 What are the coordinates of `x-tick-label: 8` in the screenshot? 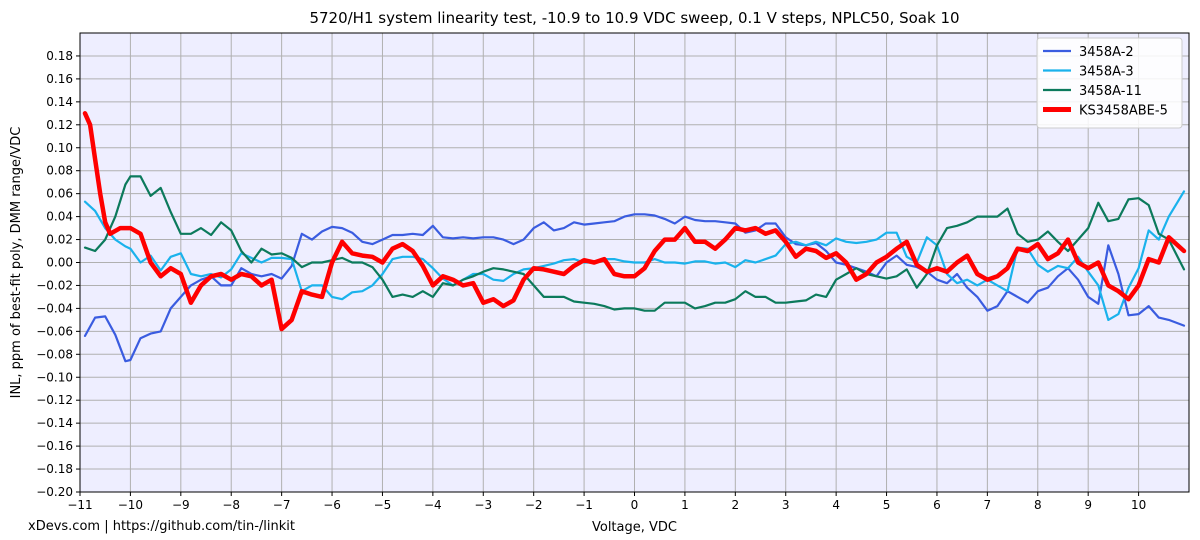 It's located at (1038, 505).